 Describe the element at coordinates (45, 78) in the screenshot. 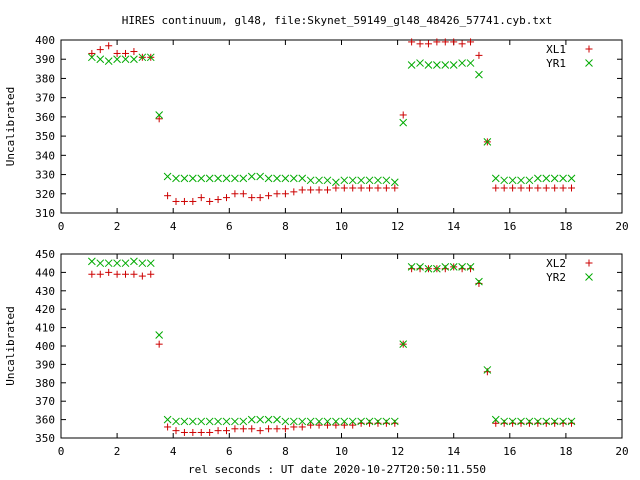

I see `panel-1-ytick-label: 380` at that location.